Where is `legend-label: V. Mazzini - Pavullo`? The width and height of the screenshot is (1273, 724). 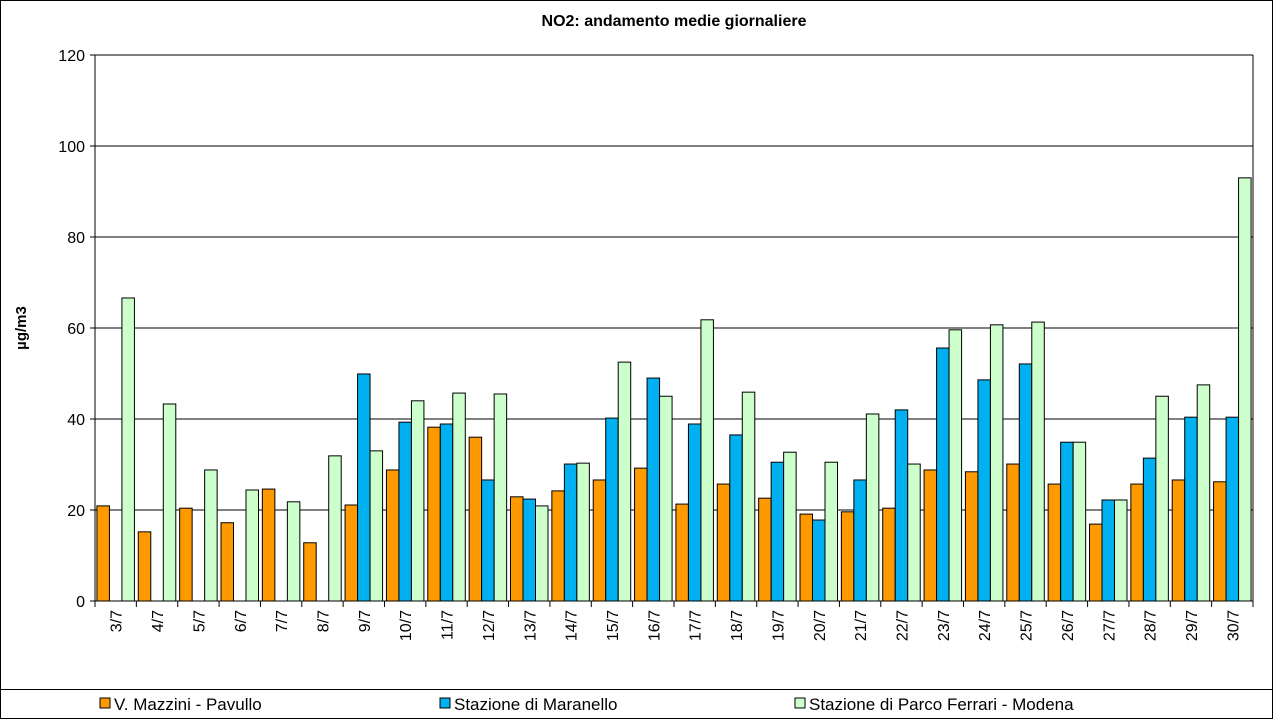 legend-label: V. Mazzini - Pavullo is located at coordinates (188, 704).